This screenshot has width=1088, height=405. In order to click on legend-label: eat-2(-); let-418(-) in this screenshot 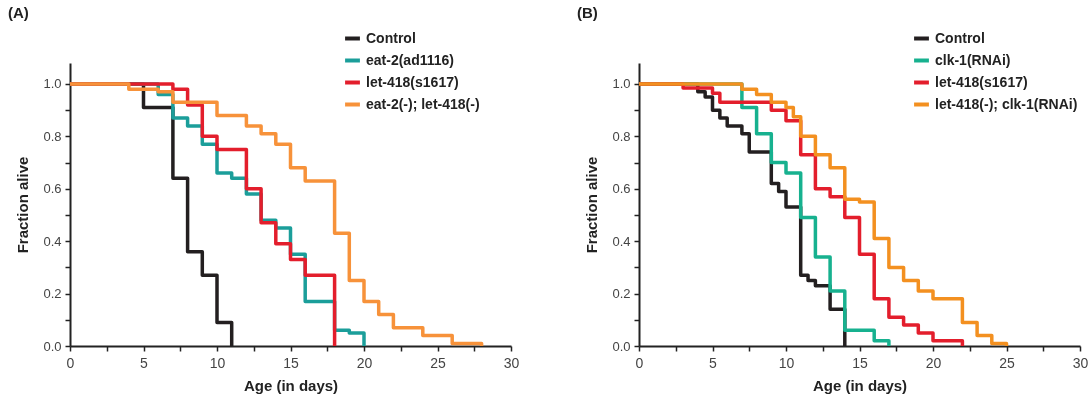, I will do `click(423, 103)`.